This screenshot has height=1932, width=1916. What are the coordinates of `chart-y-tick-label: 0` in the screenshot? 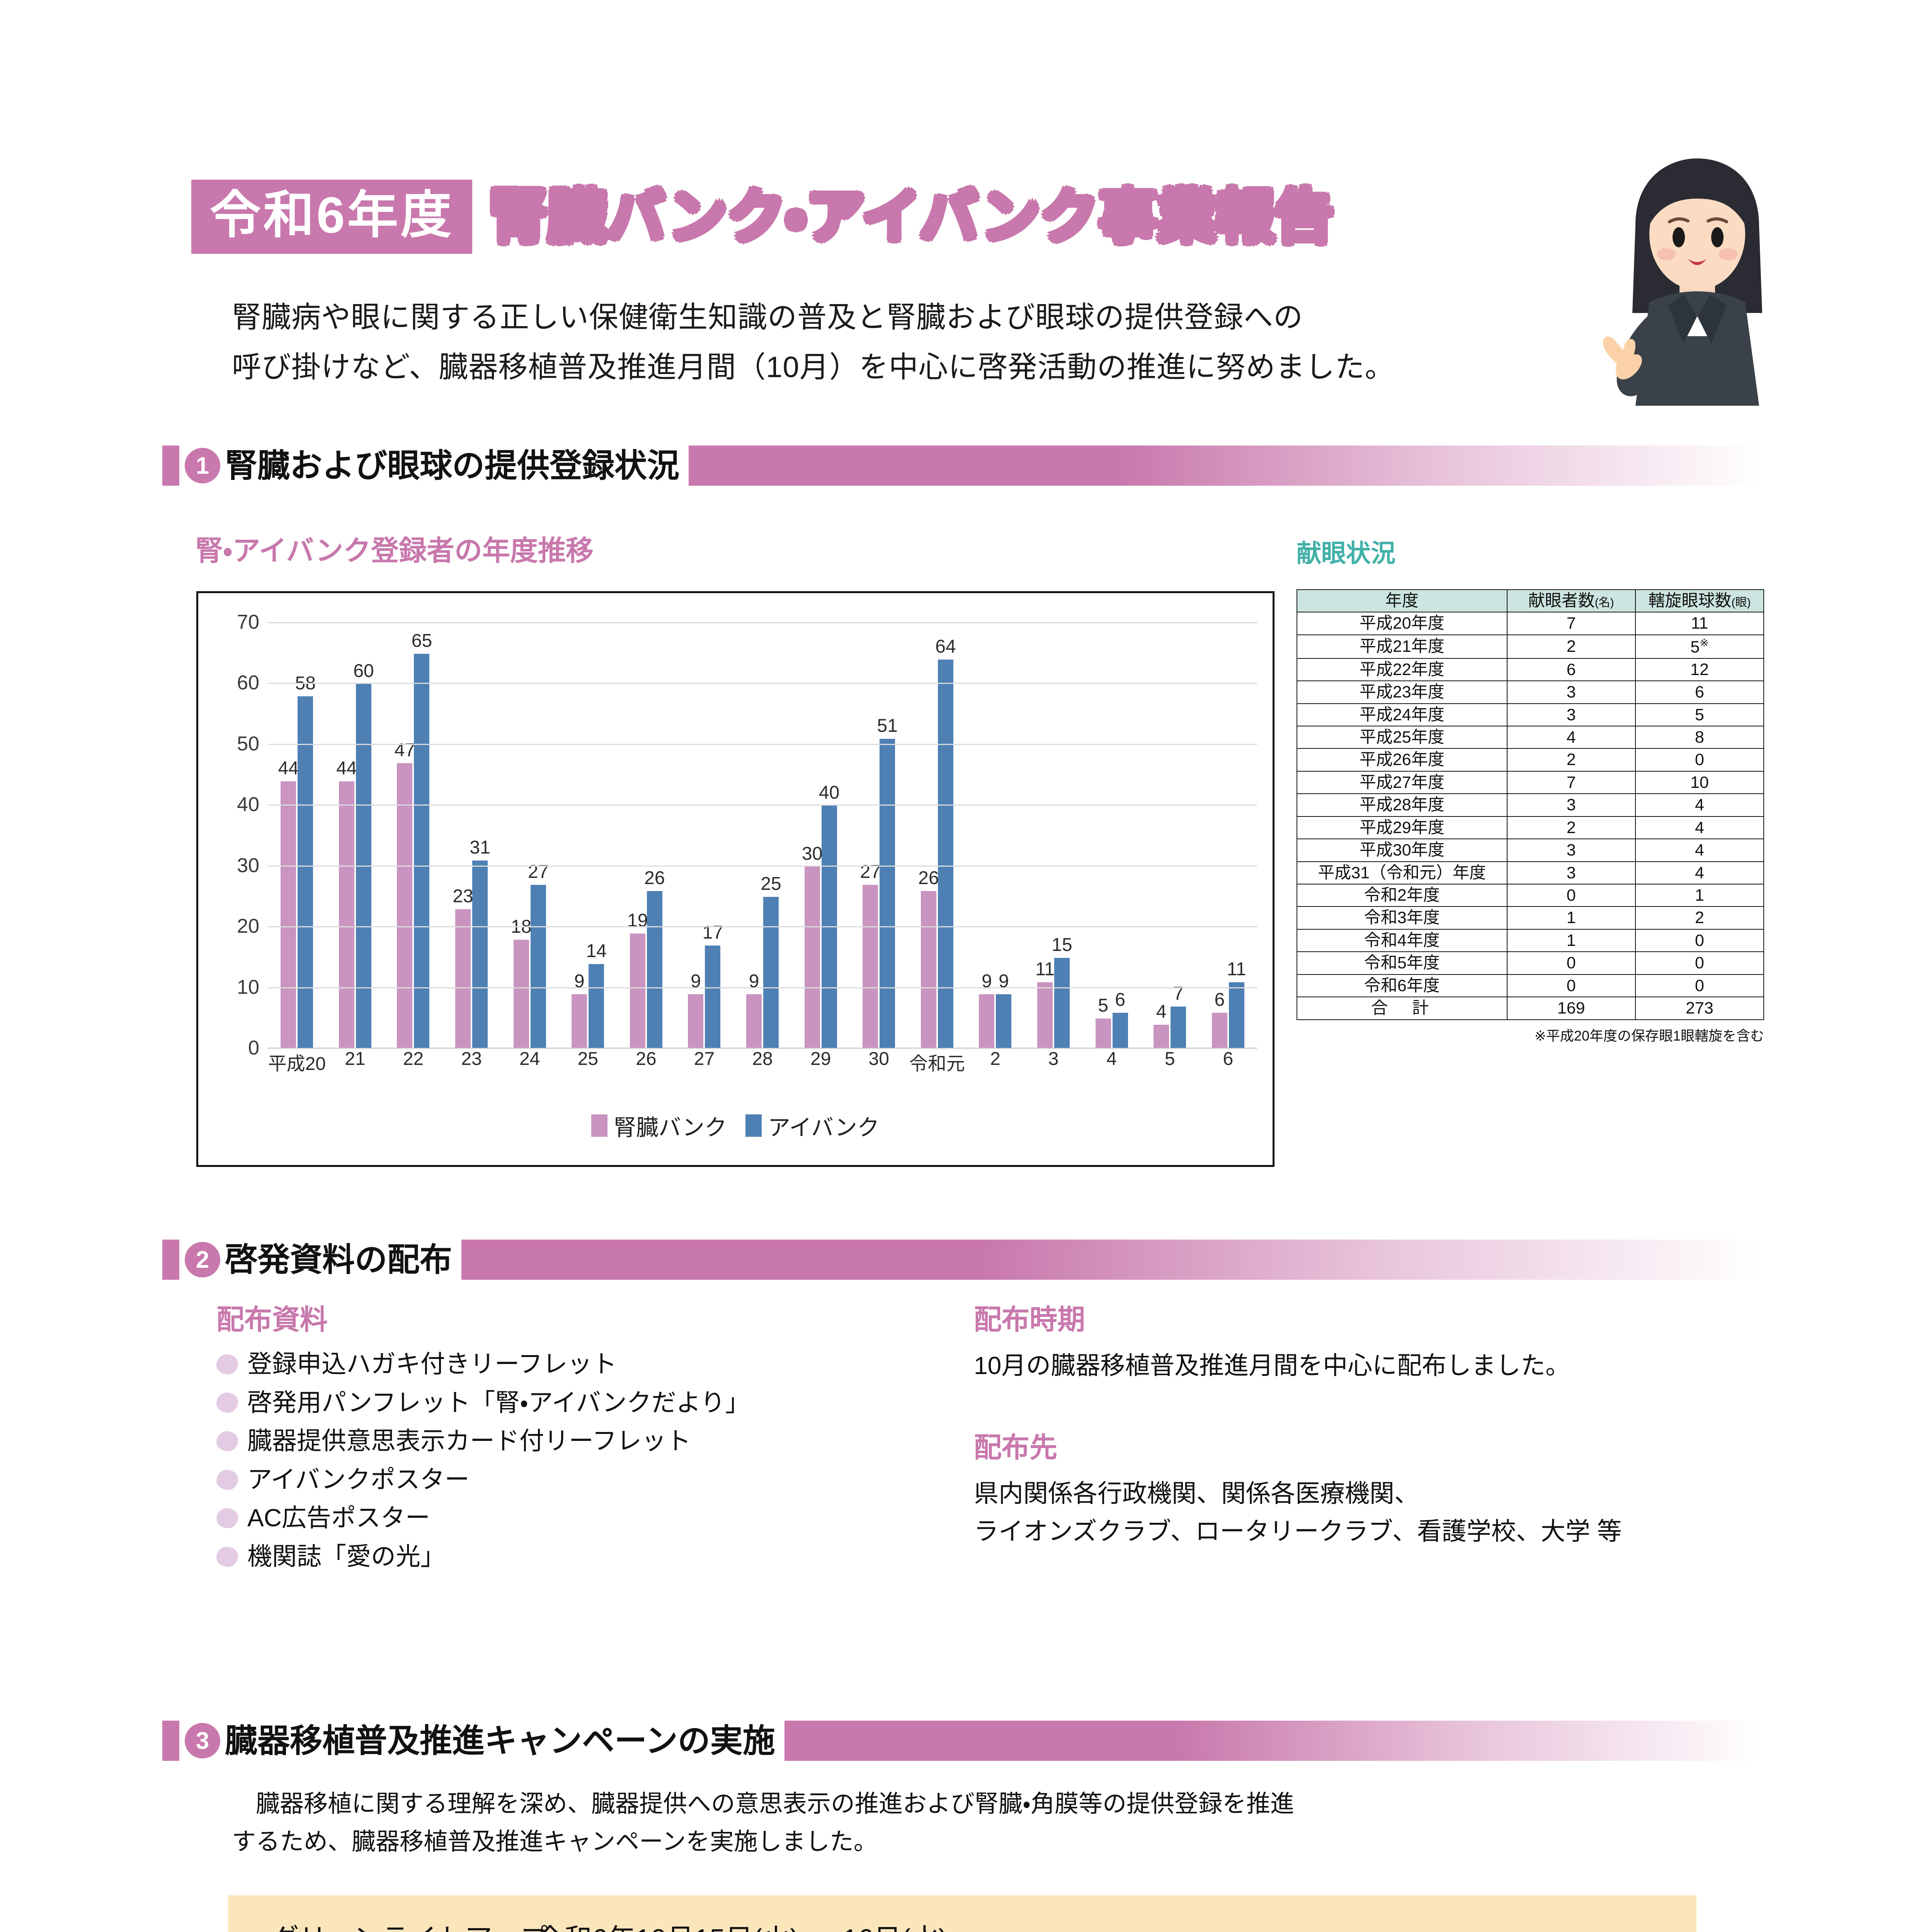 It's located at (254, 1048).